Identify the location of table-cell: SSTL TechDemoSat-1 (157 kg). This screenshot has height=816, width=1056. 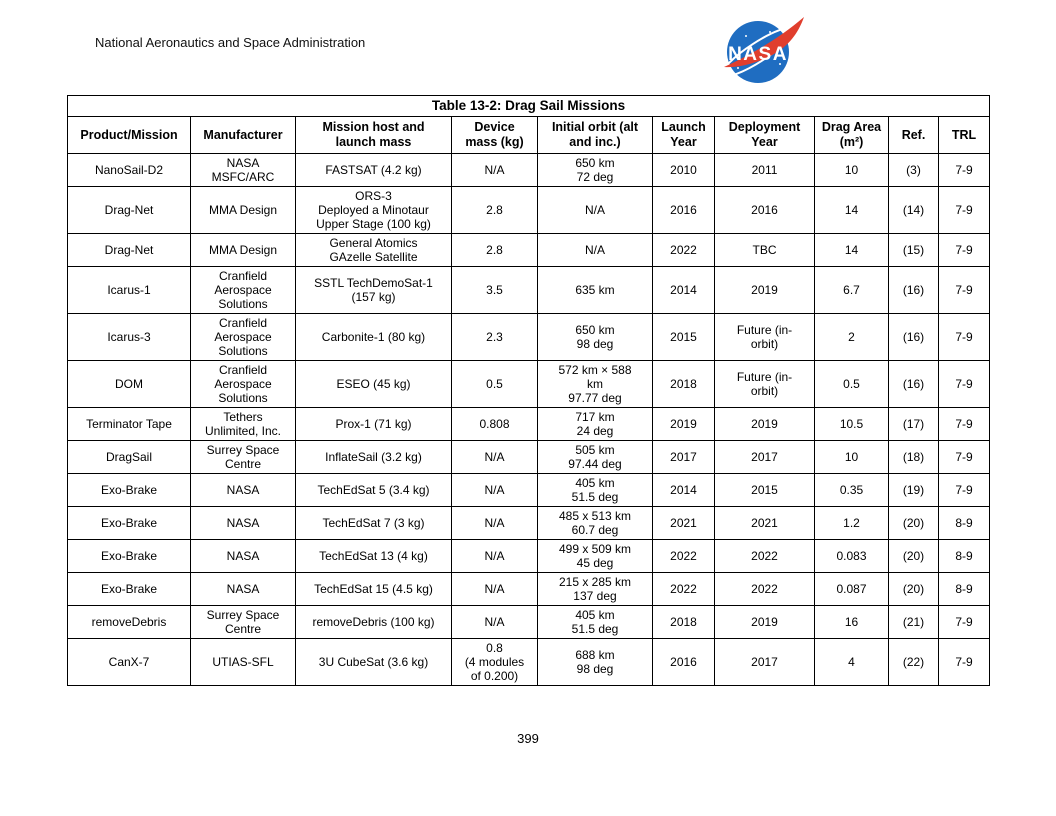
(373, 290).